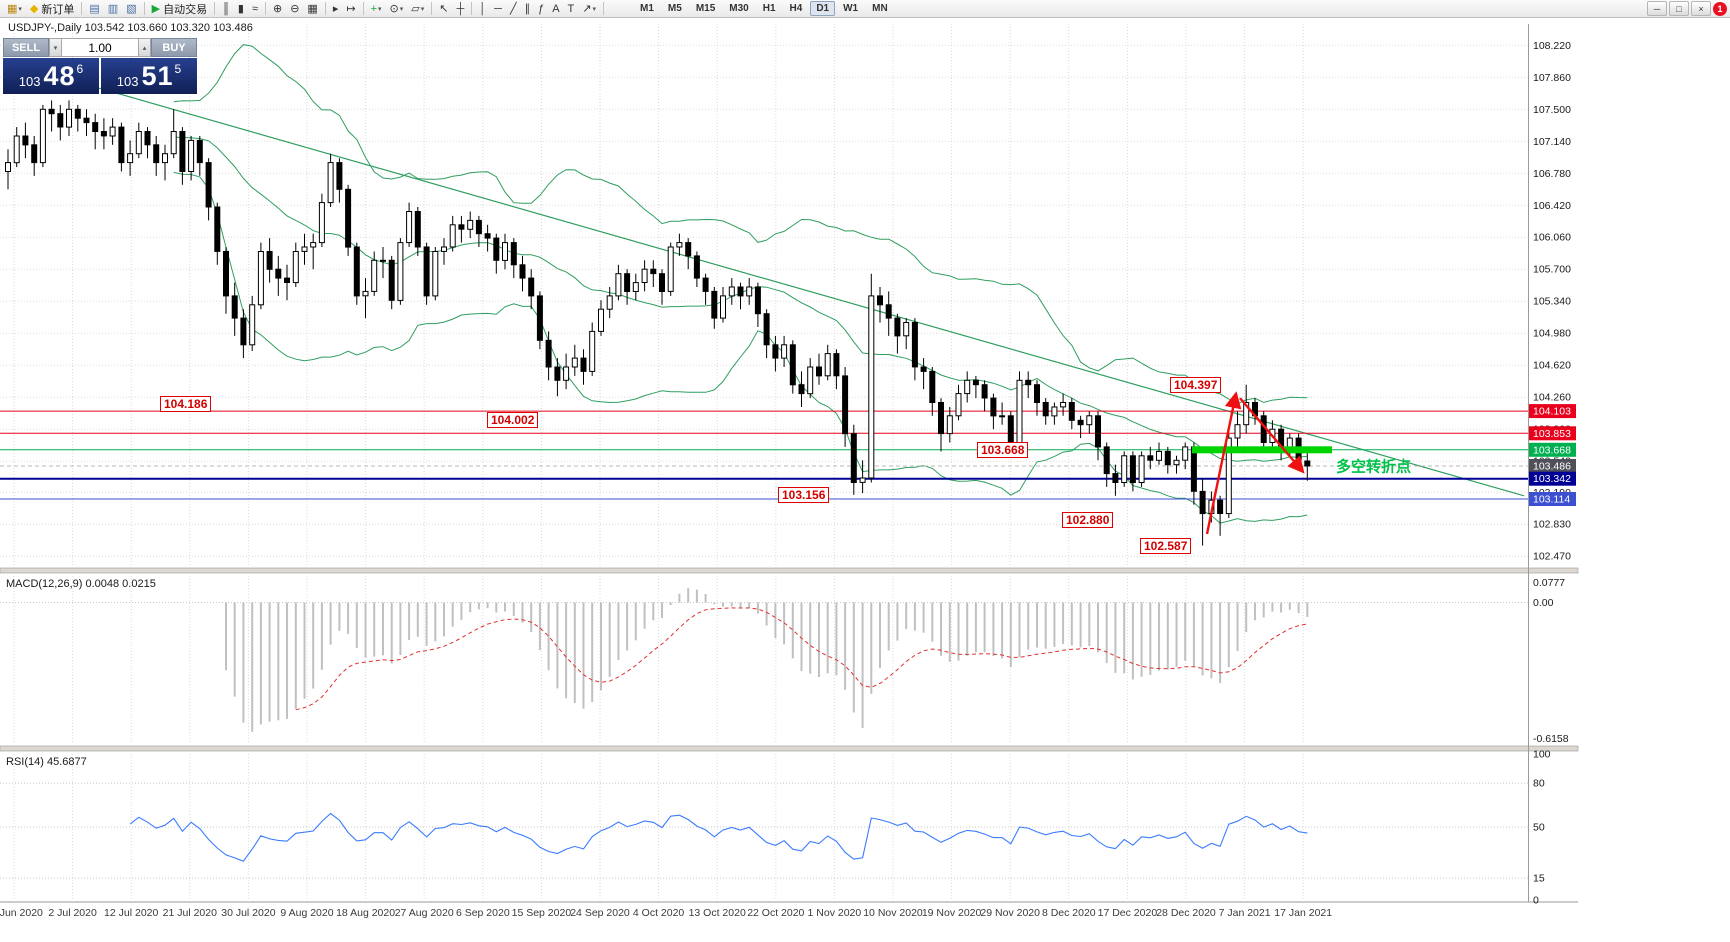  I want to click on auto-scroll-button: ▸, so click(336, 9).